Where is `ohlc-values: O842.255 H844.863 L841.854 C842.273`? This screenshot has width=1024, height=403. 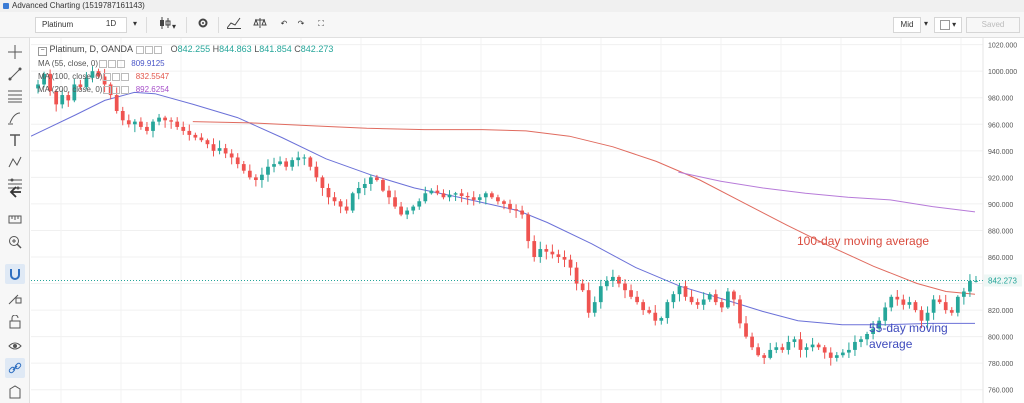 ohlc-values: O842.255 H844.863 L841.854 C842.273 is located at coordinates (252, 49).